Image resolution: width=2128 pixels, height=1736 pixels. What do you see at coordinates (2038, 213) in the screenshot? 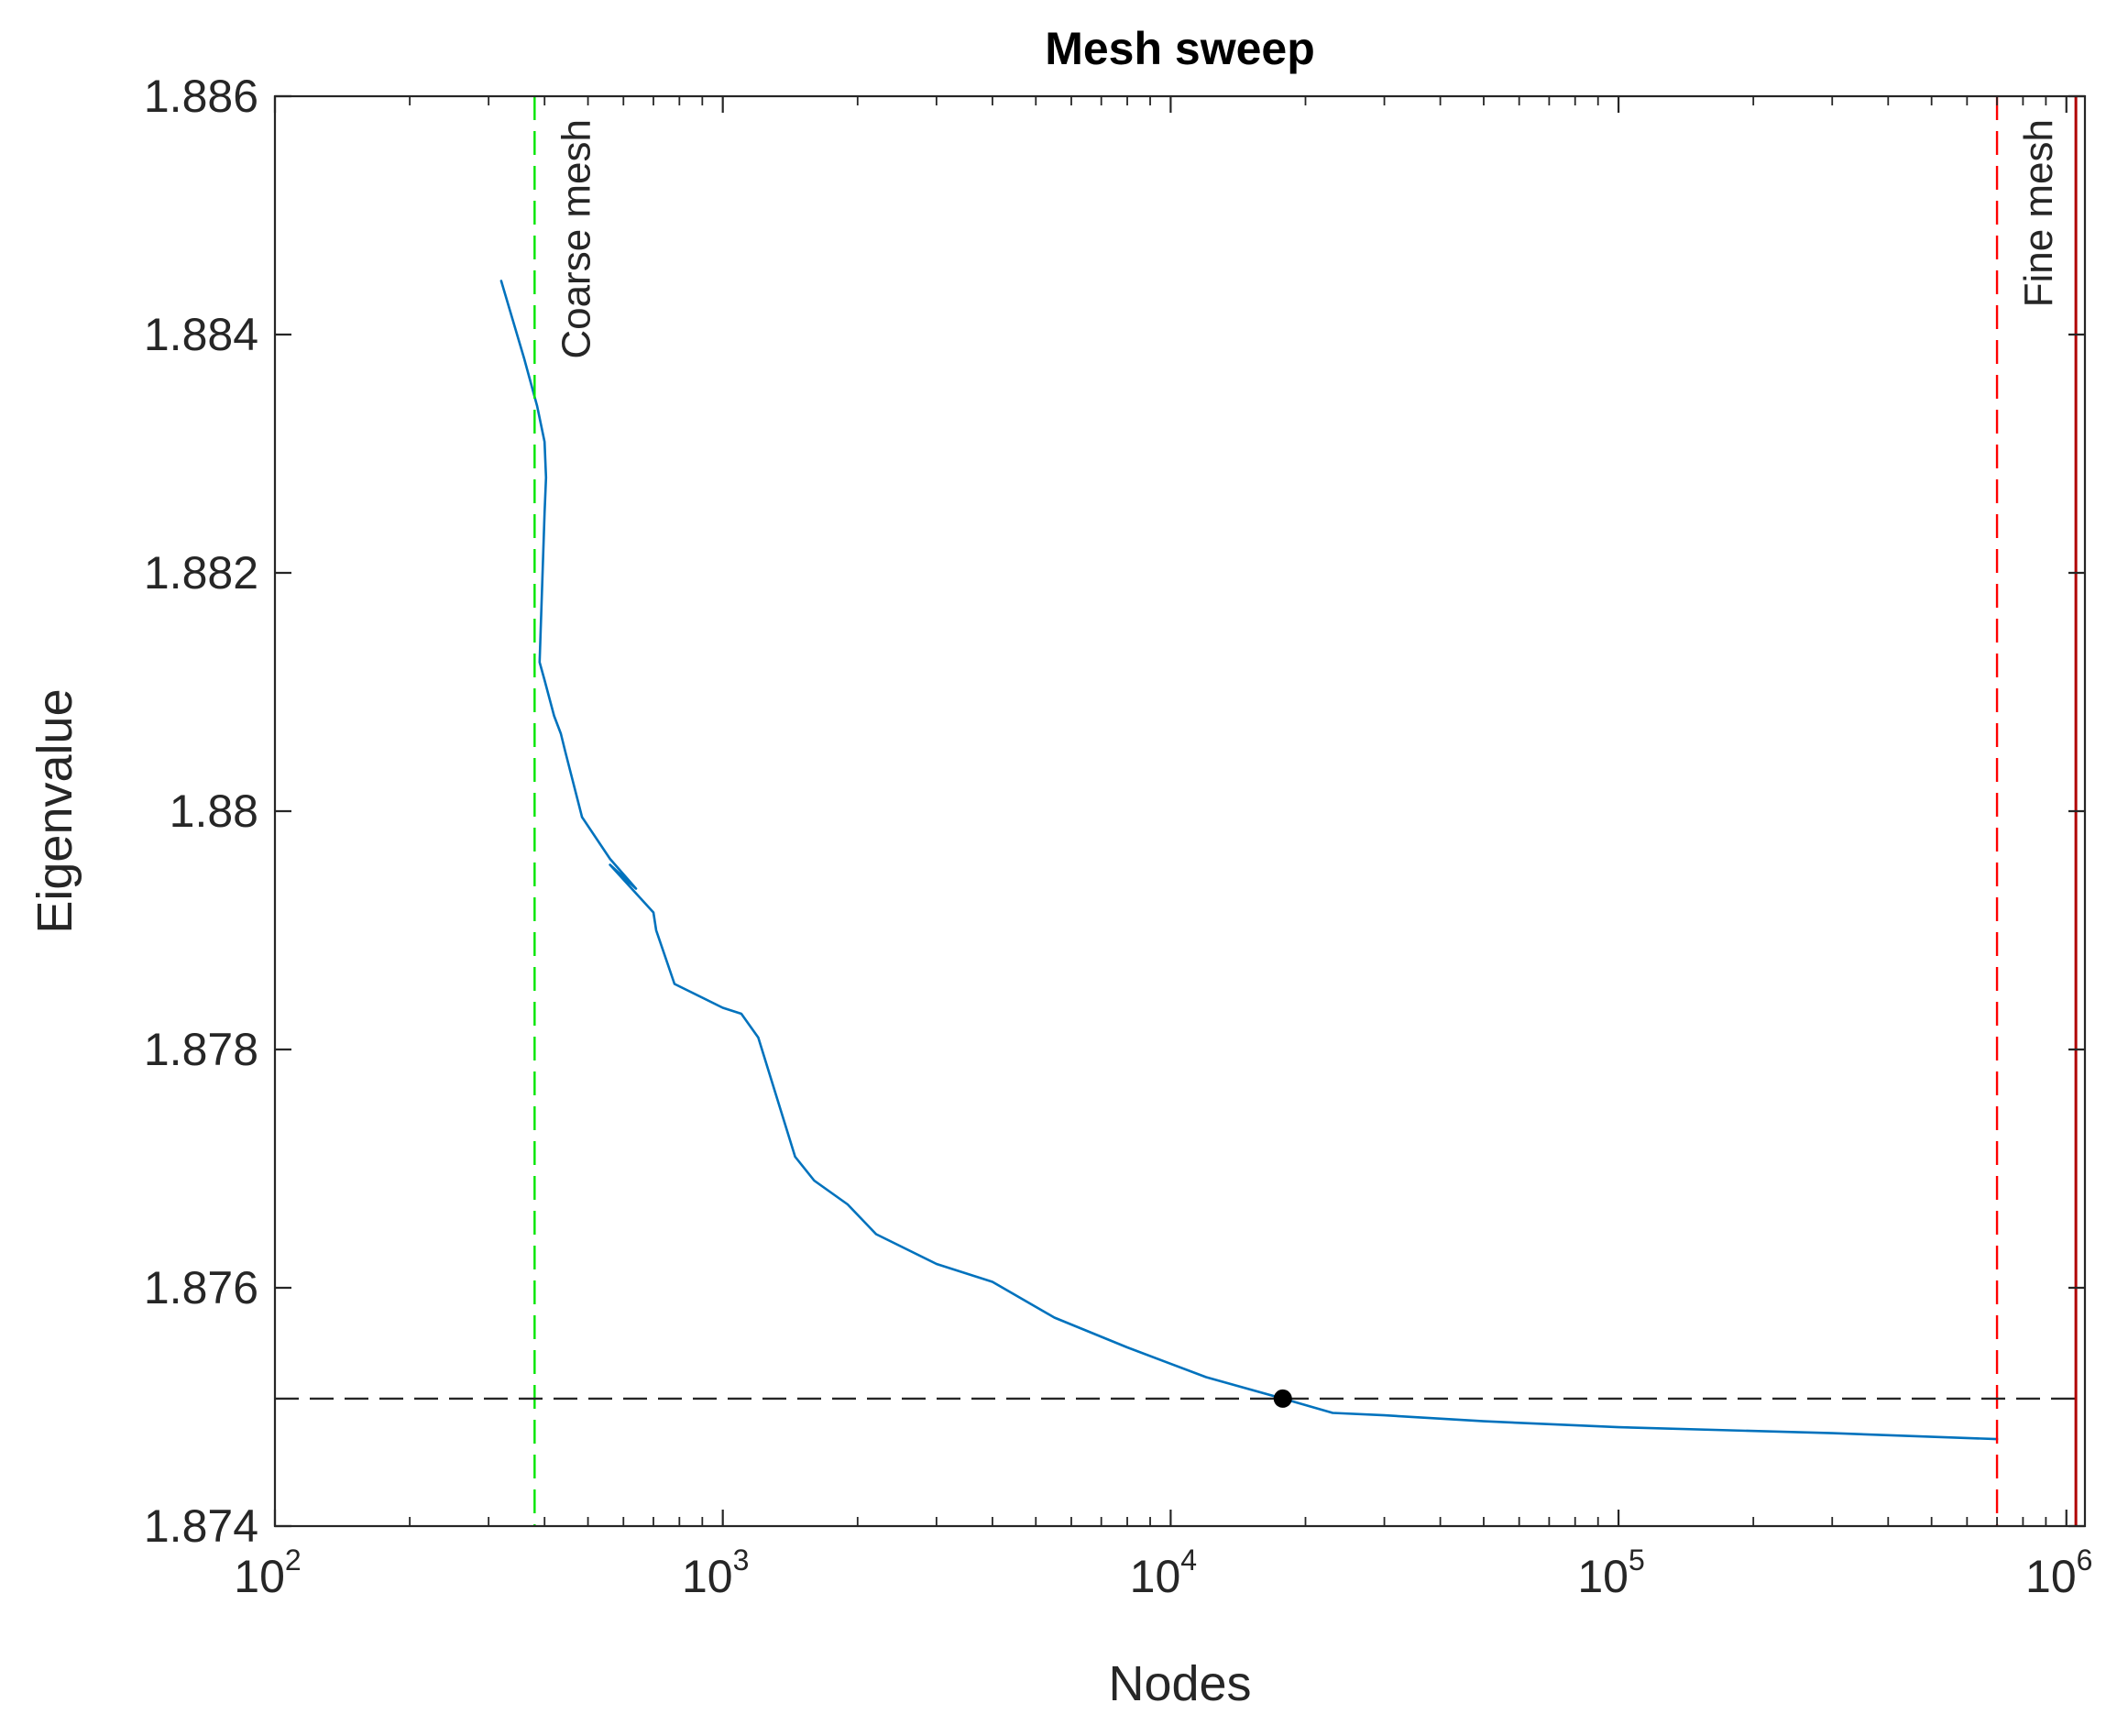
I see `fine-mesh-label: Fine mesh` at bounding box center [2038, 213].